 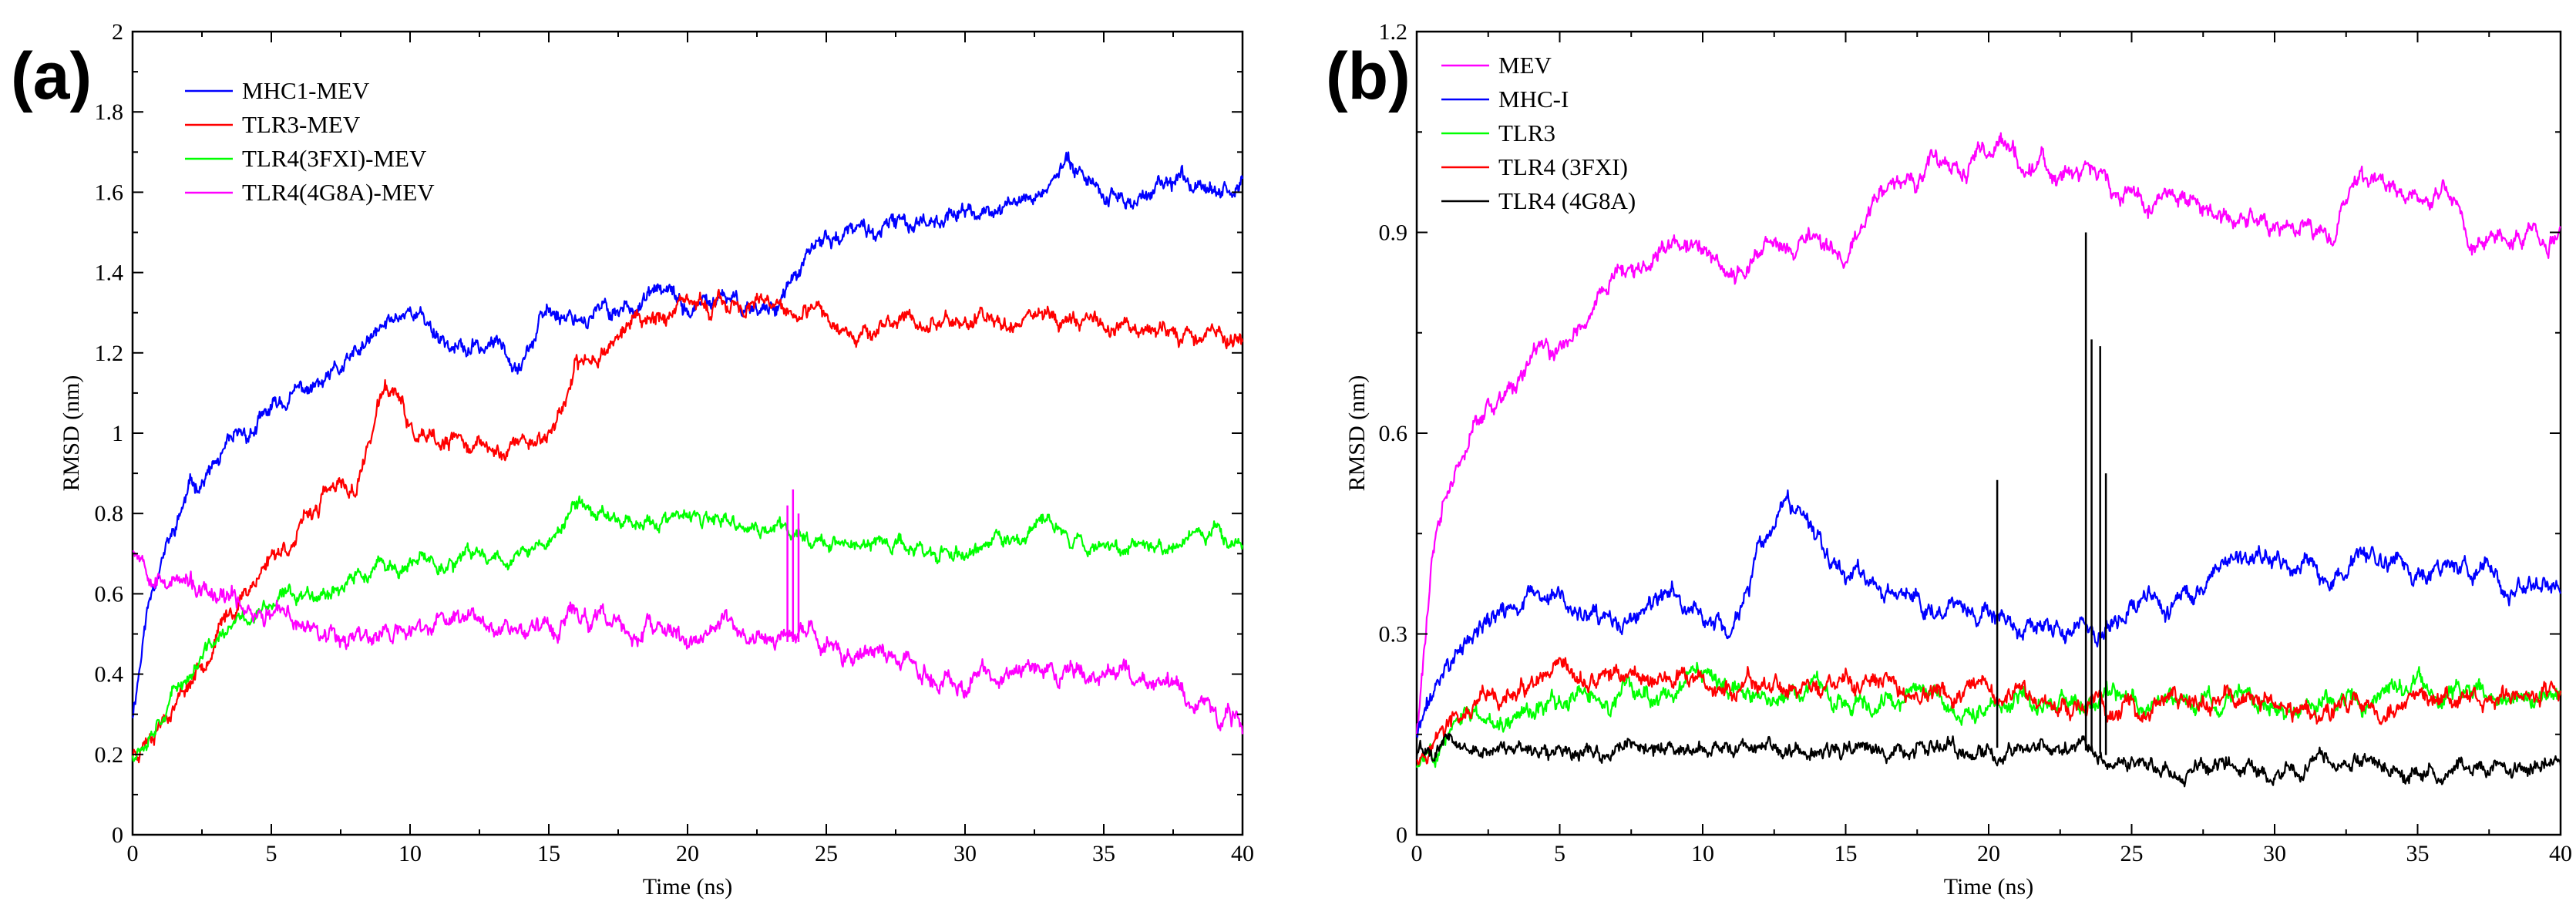 What do you see at coordinates (688, 643) in the screenshot?
I see `series-line-tlr4-4g8a-mev` at bounding box center [688, 643].